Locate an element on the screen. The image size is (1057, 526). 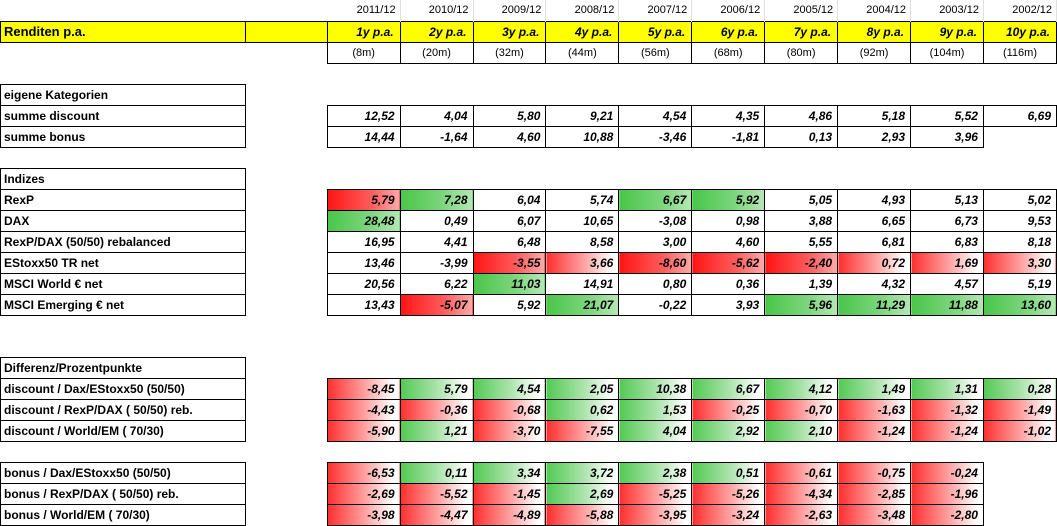
value-cell: -1,64 is located at coordinates (436, 136).